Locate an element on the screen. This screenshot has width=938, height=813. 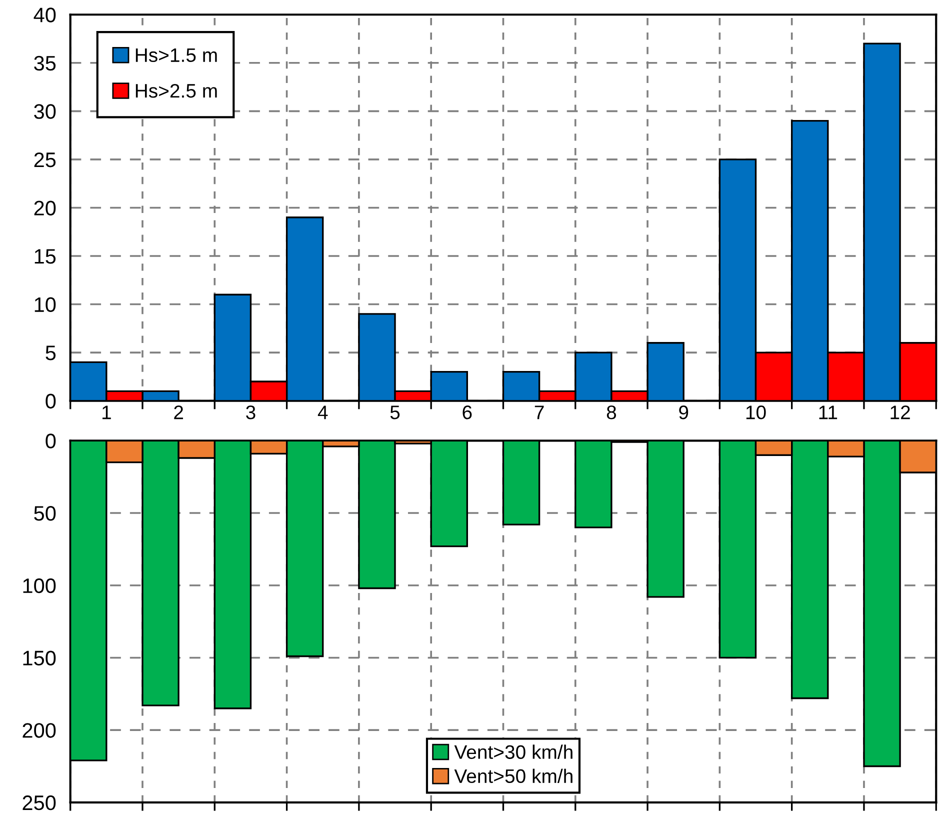
y-tick-label: 30 is located at coordinates (45, 111).